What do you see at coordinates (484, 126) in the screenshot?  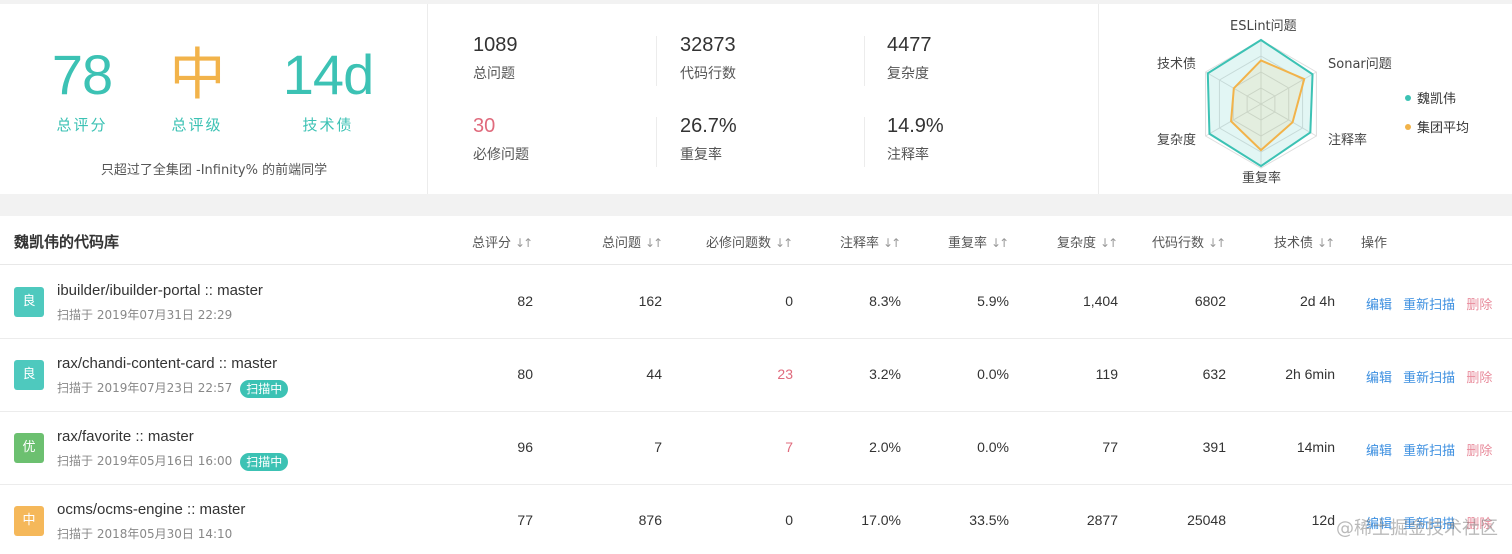 I see `metric-value: 30` at bounding box center [484, 126].